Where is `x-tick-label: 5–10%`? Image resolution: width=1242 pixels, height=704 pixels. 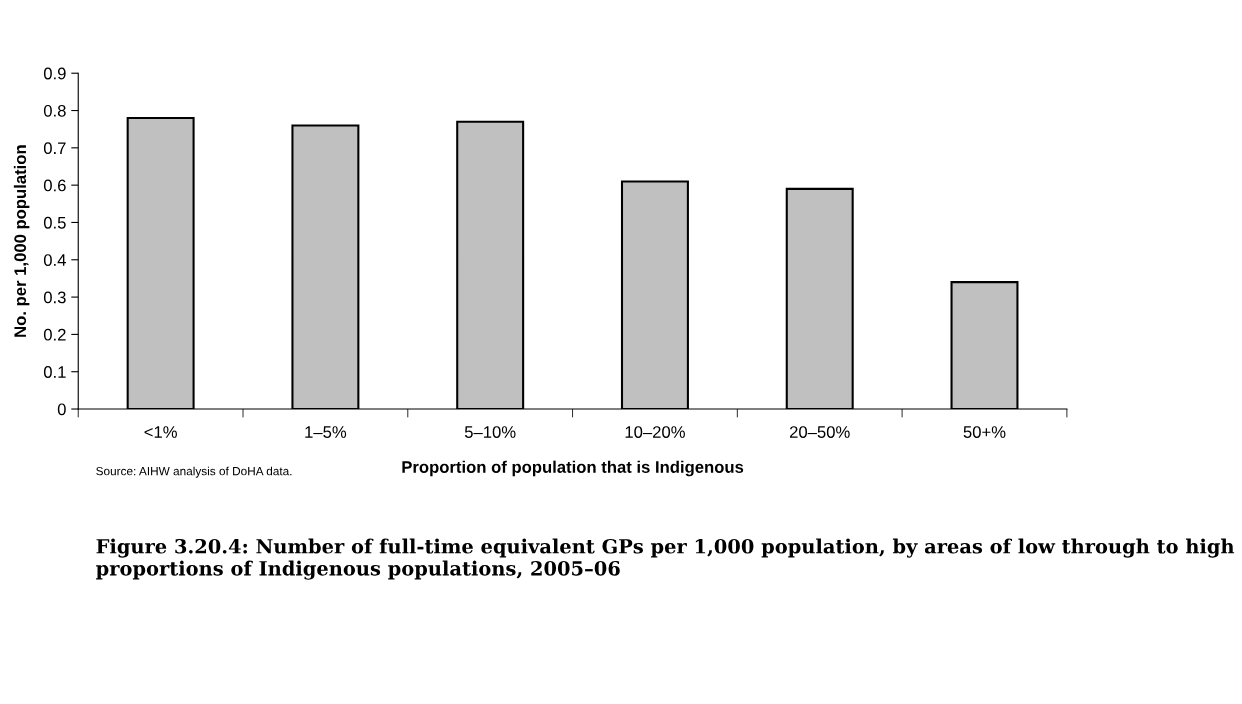
x-tick-label: 5–10% is located at coordinates (490, 432).